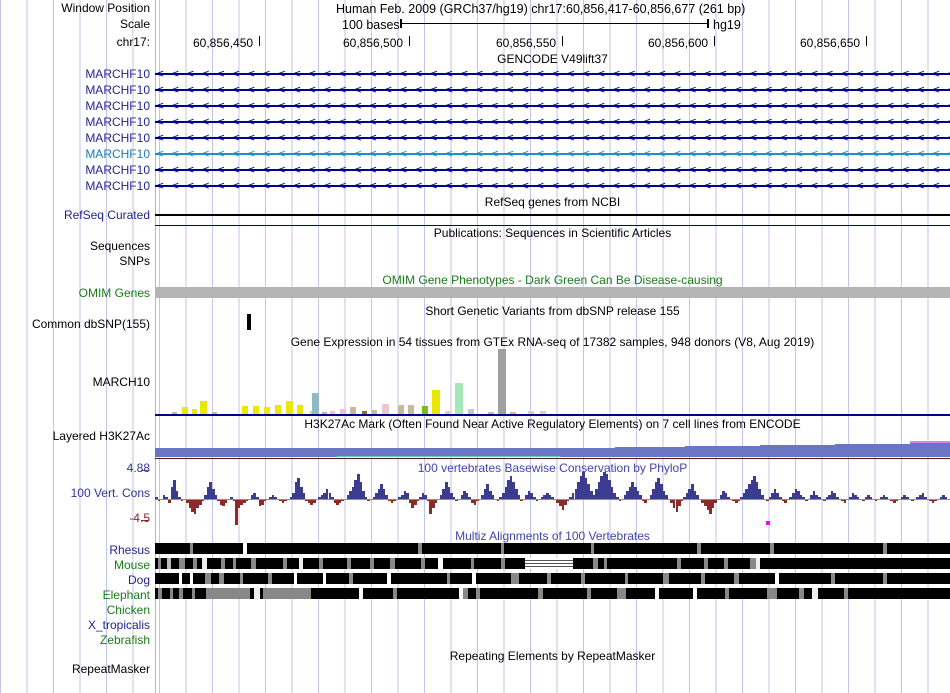  Describe the element at coordinates (552, 443) in the screenshot. I see `h3k27ac-layered-chart` at that location.